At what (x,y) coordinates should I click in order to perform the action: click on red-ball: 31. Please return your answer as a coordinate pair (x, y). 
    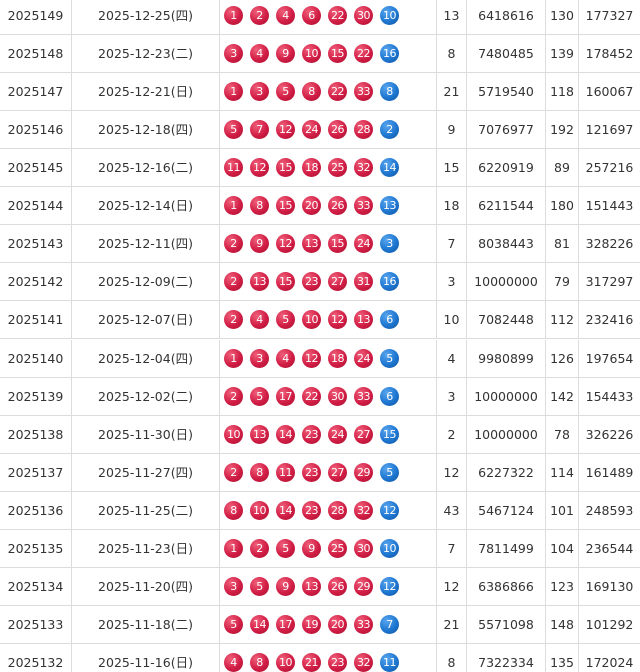
    Looking at the image, I should click on (363, 282).